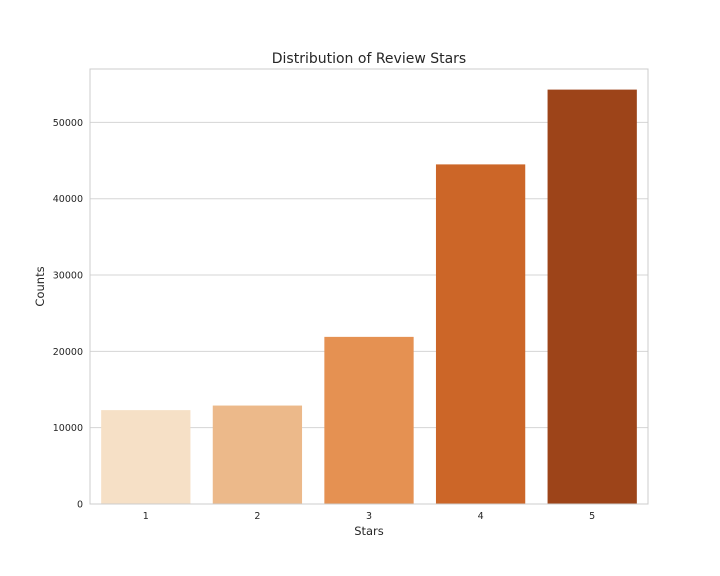 Image resolution: width=720 pixels, height=576 pixels. I want to click on y-tick-label: 0, so click(80, 505).